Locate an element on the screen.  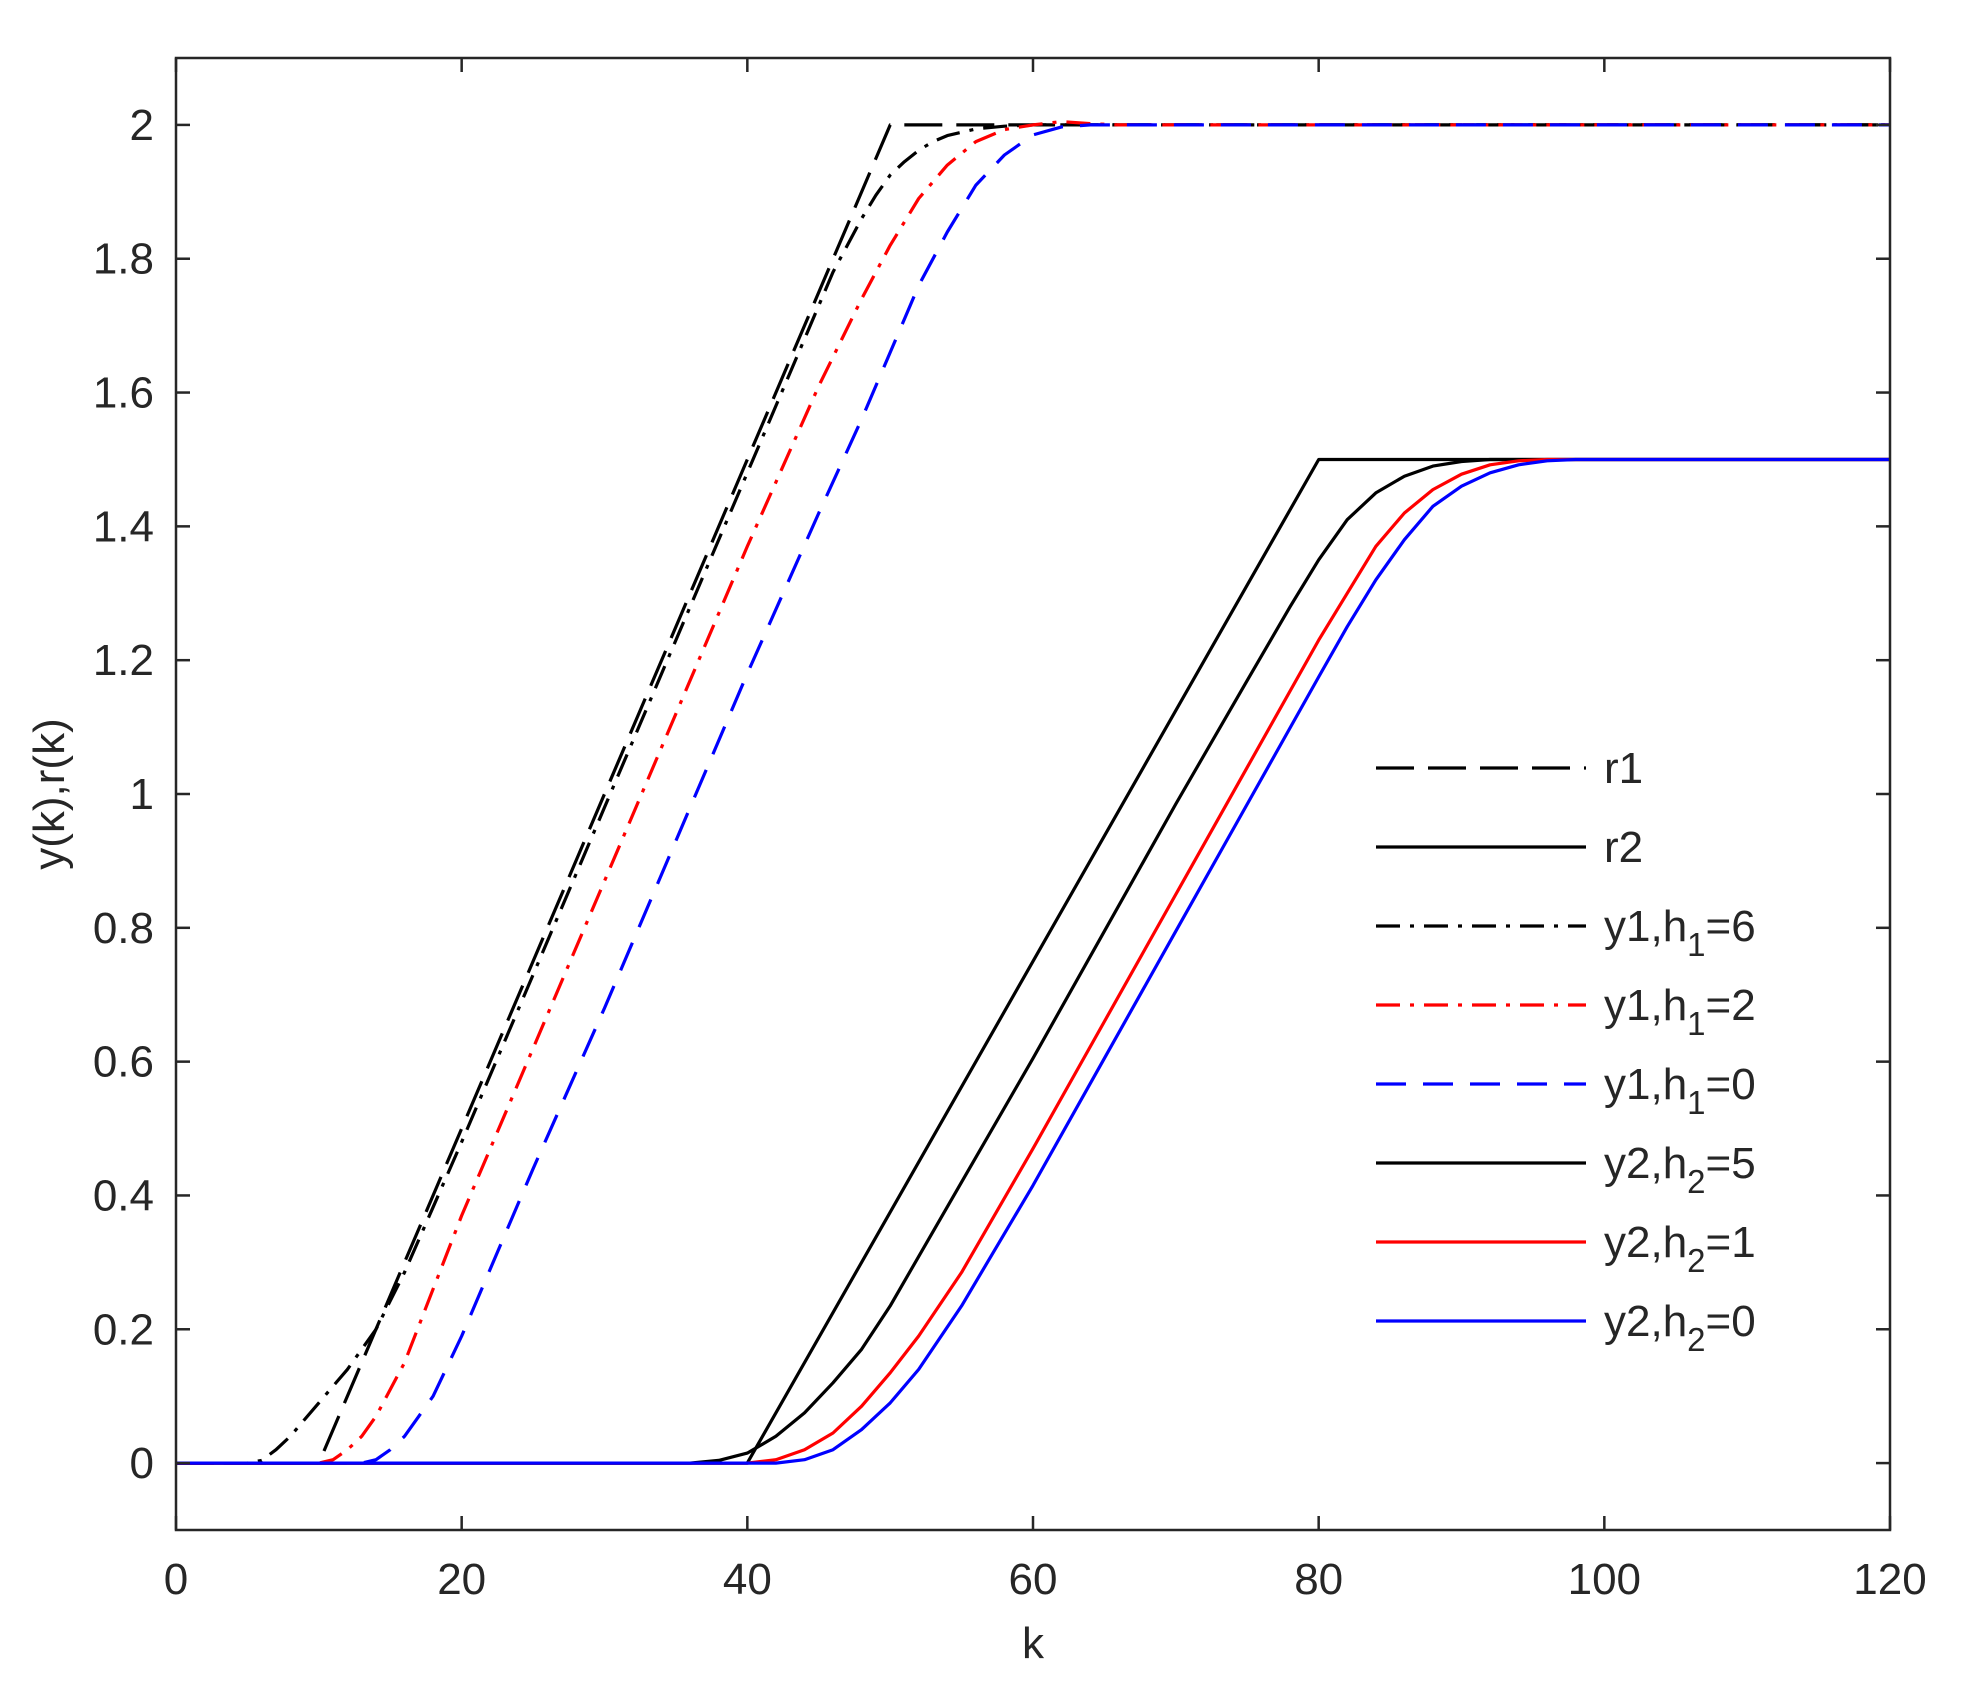
x-tick-label: 20 is located at coordinates (461, 1579).